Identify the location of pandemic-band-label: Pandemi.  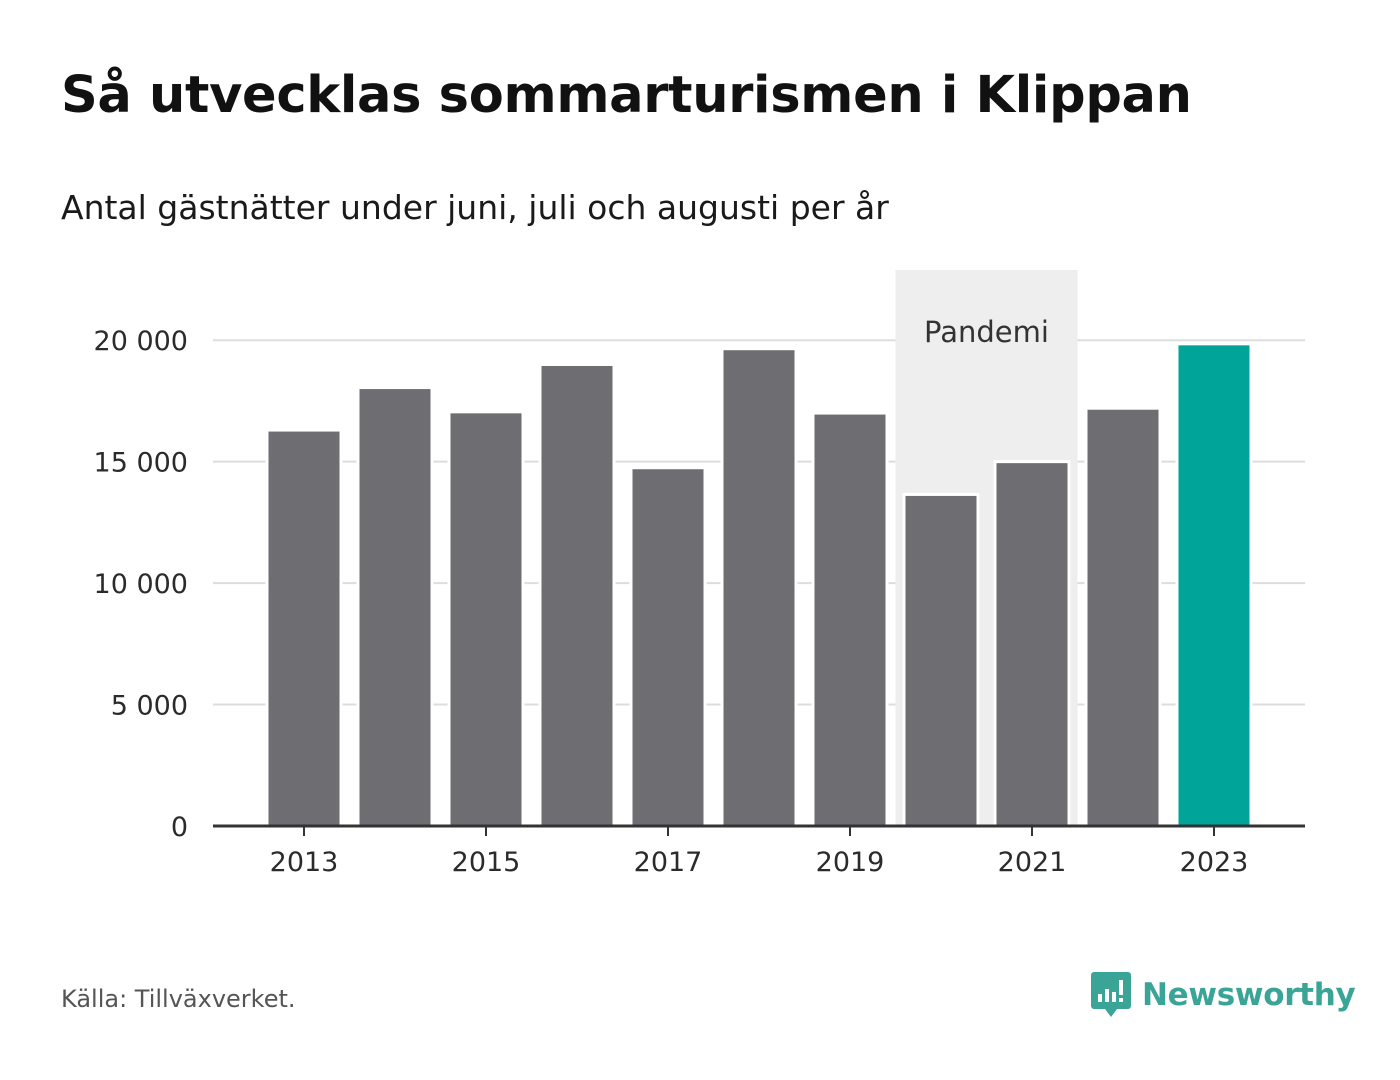
(986, 332).